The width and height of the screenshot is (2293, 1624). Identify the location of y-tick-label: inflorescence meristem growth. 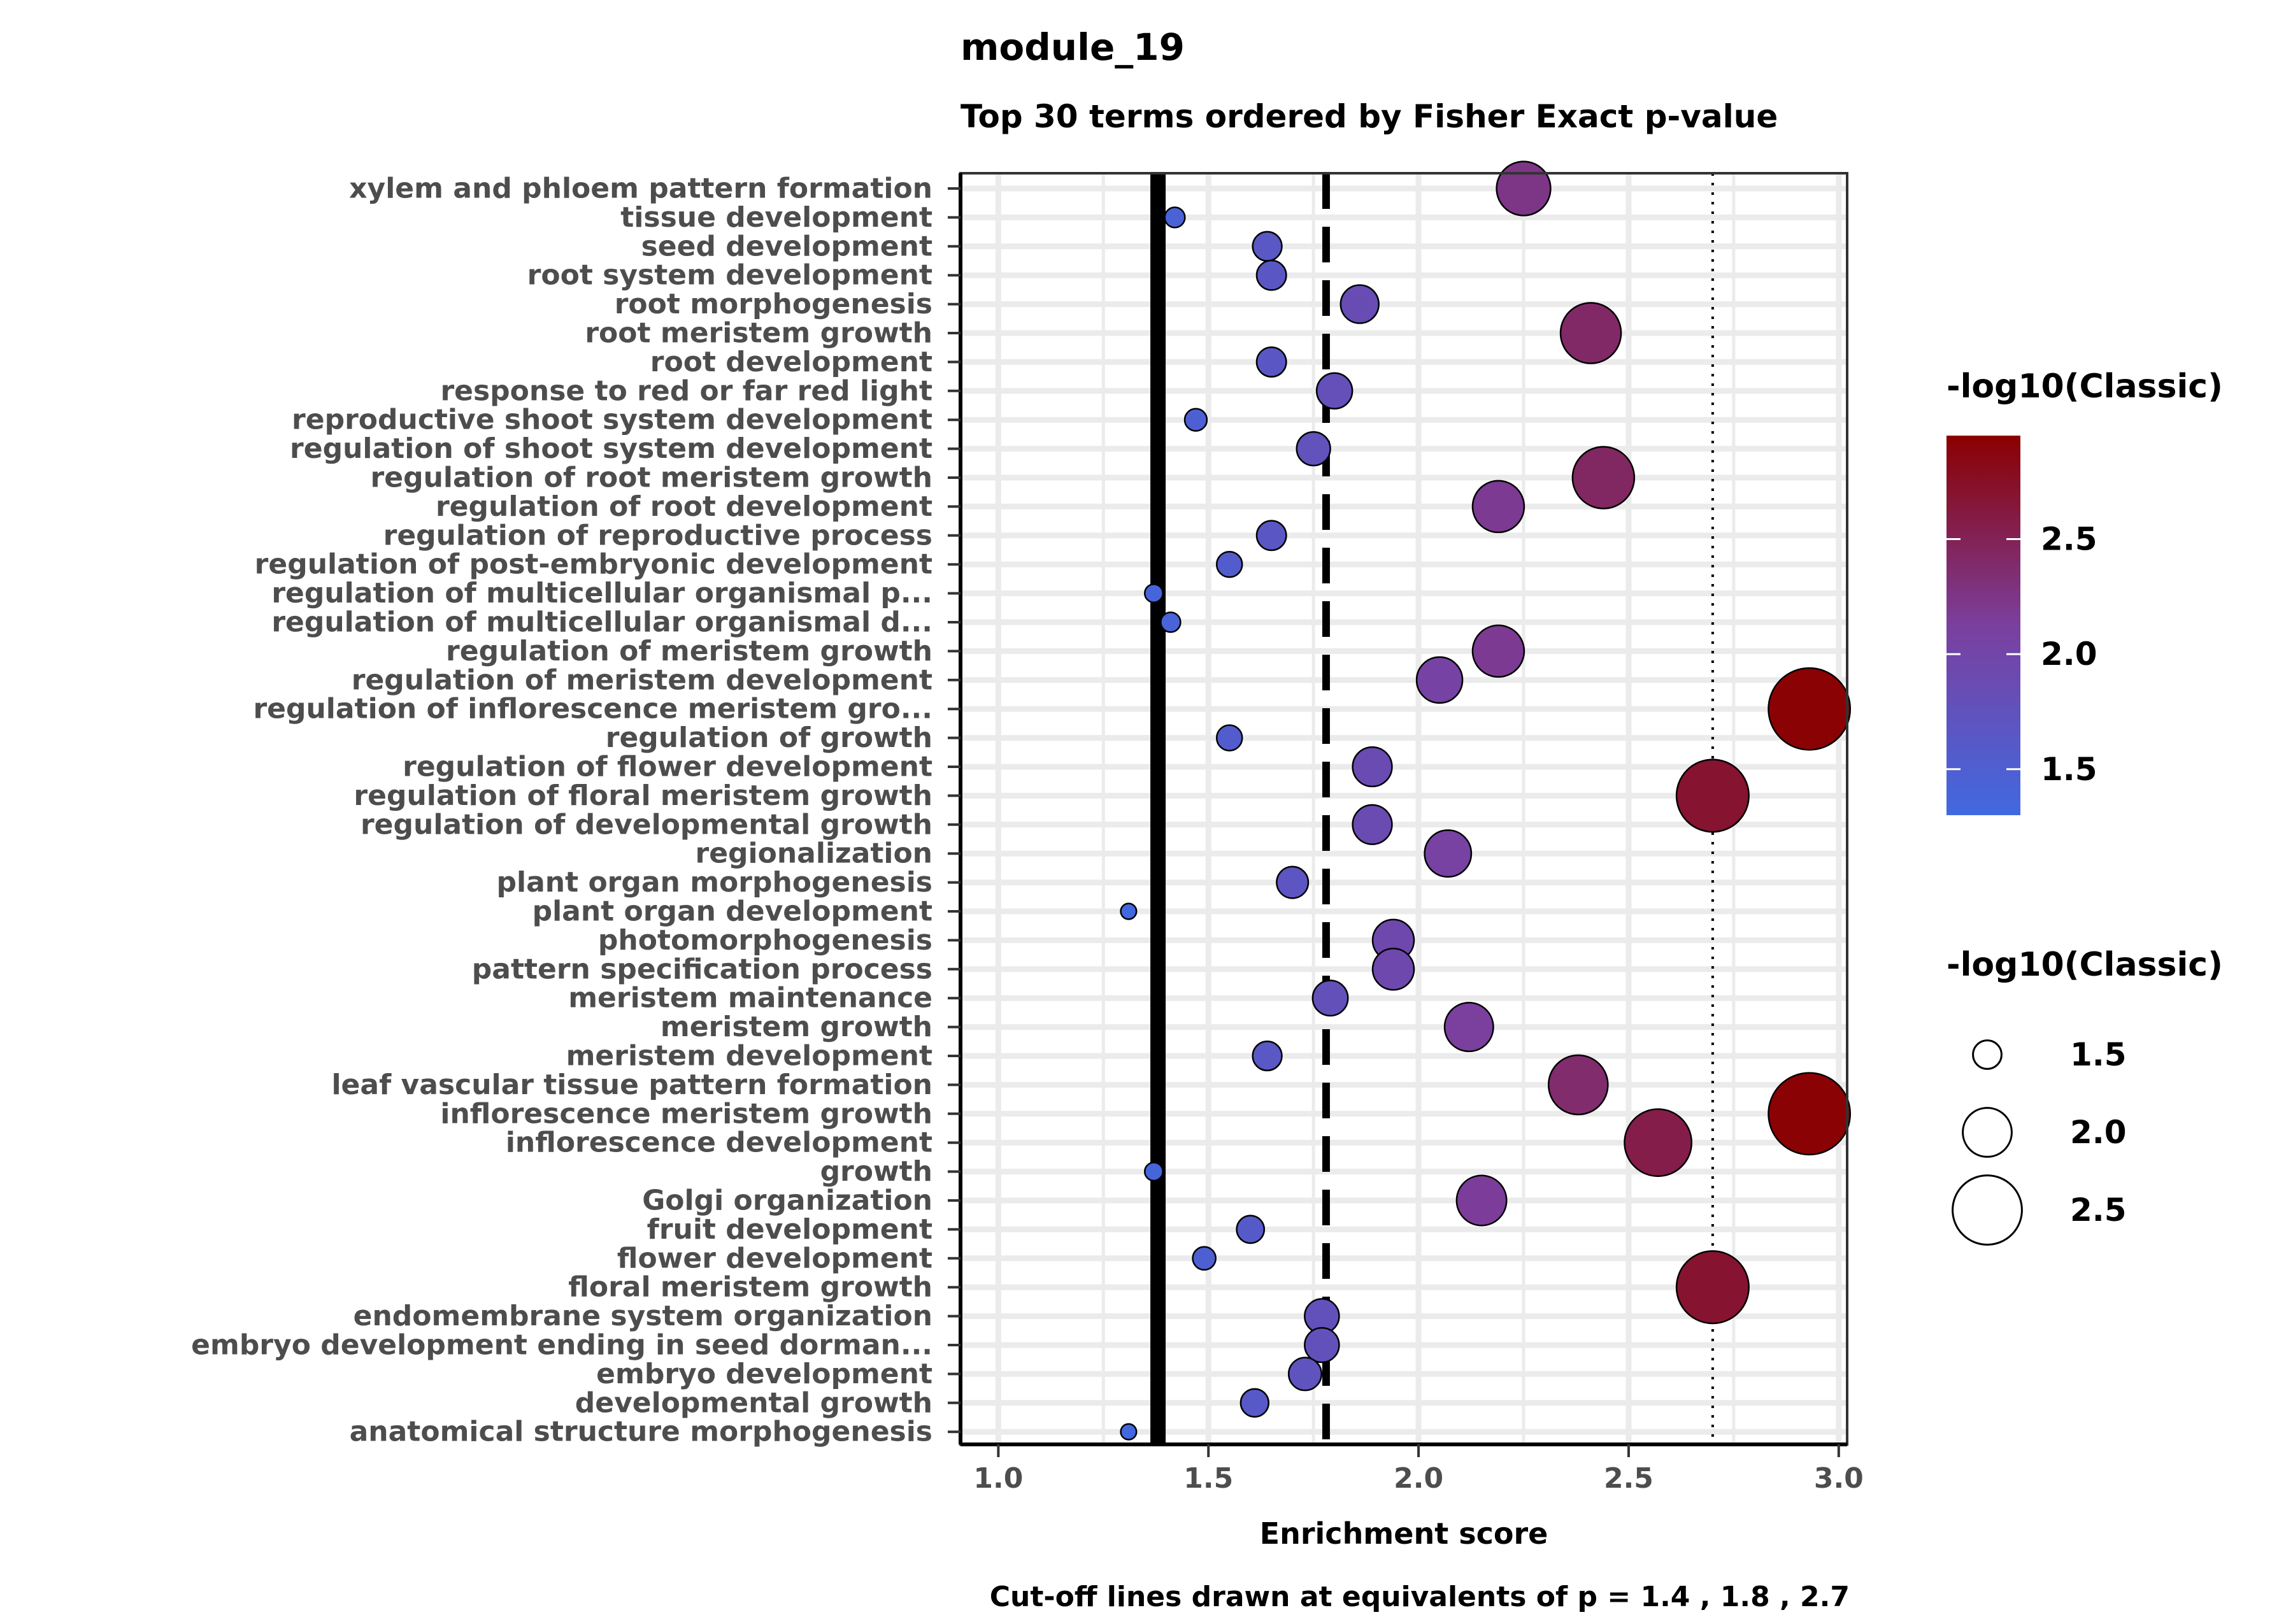
(686, 1113).